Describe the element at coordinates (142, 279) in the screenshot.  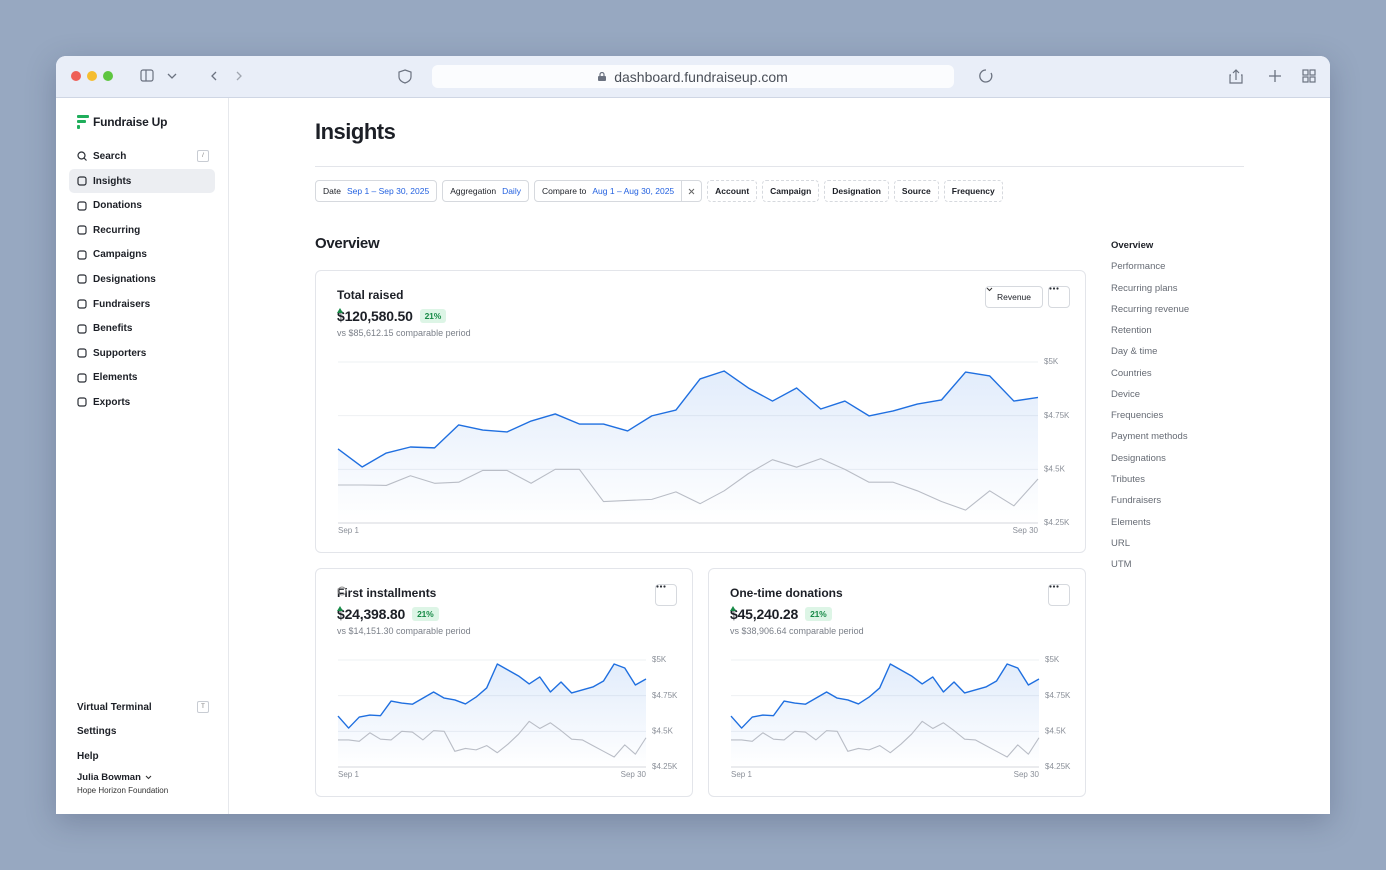
I see `nav-item: Designations` at that location.